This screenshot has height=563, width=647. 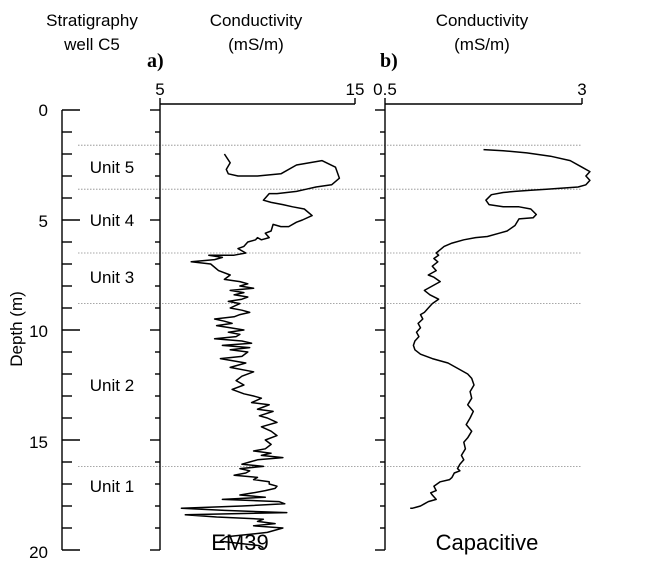 I want to click on panel-a-tick-max: 15, so click(x=355, y=89).